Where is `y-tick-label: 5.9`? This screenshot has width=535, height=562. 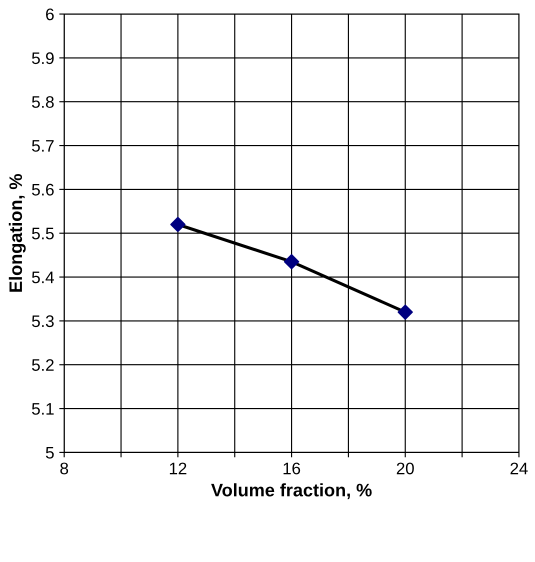 y-tick-label: 5.9 is located at coordinates (43, 58).